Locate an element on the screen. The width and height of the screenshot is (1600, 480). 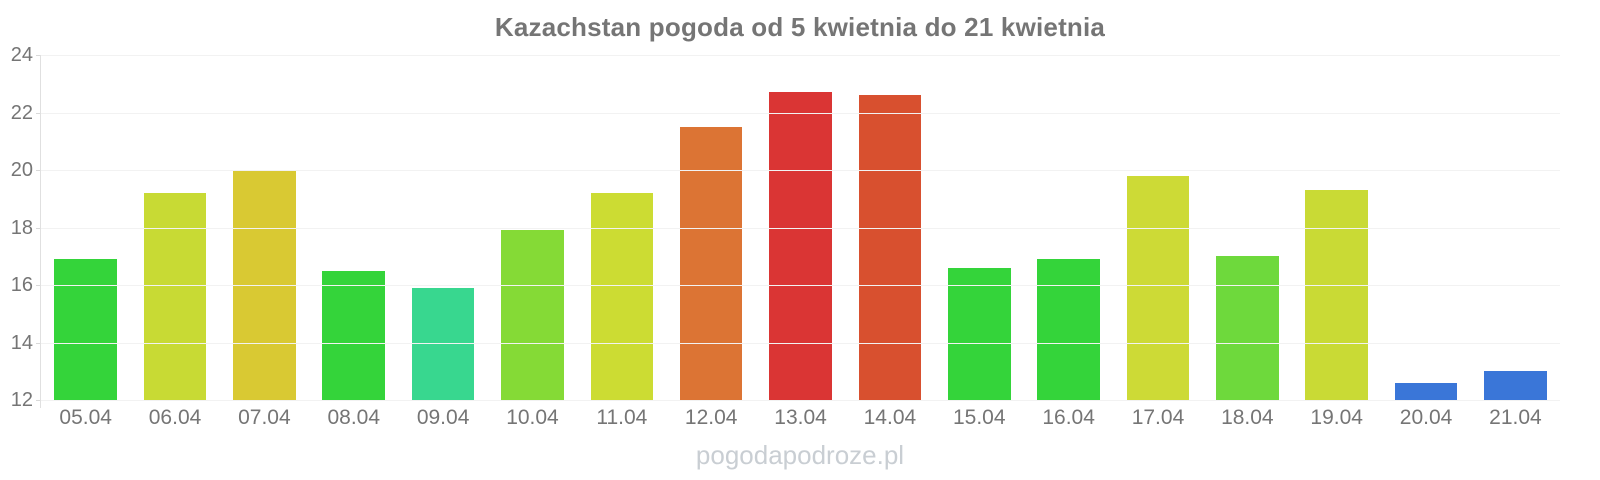
y-axis-tick-label: 24 is located at coordinates (21, 55).